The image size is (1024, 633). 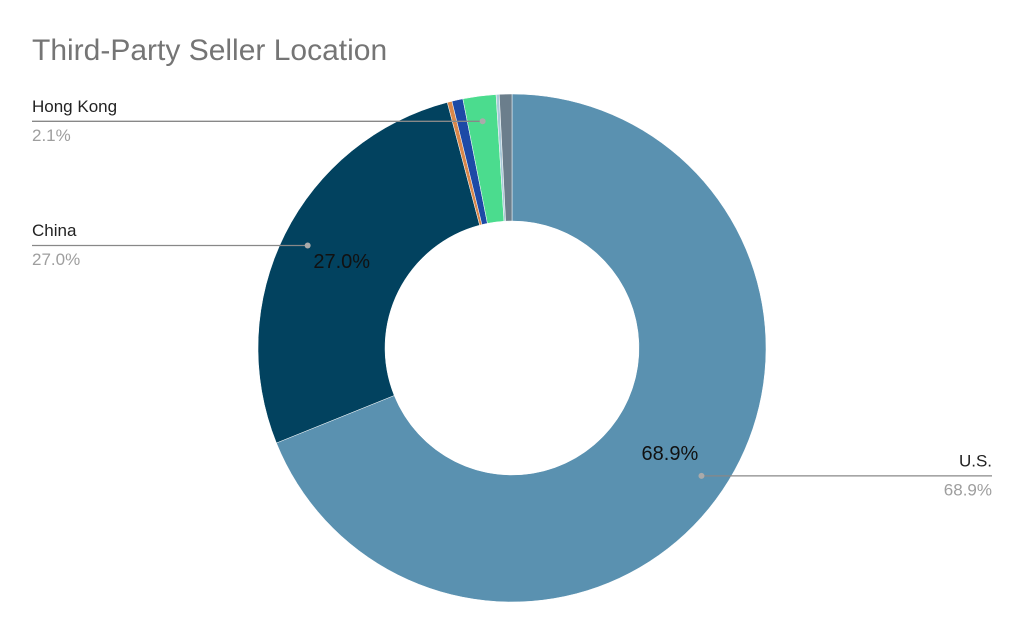 I want to click on legend-value: 27.0%, so click(x=56, y=259).